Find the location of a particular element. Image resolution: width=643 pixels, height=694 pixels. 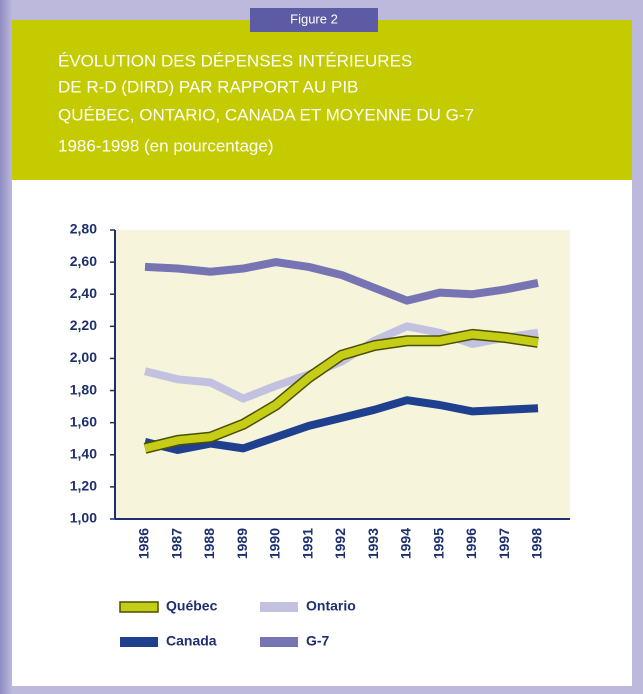

figure-label: Figure 2 is located at coordinates (314, 18).